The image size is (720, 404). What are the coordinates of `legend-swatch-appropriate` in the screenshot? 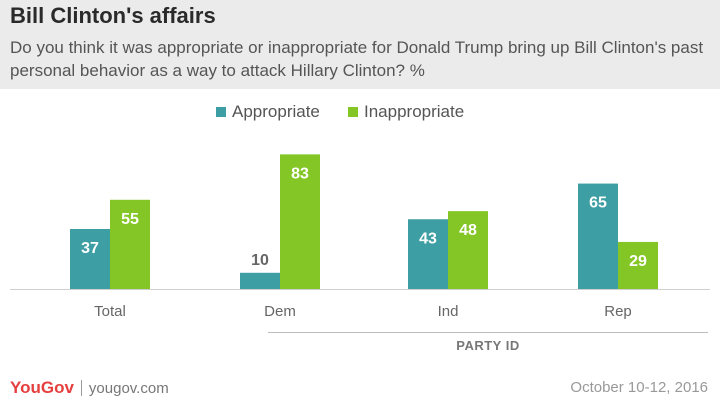 It's located at (221, 112).